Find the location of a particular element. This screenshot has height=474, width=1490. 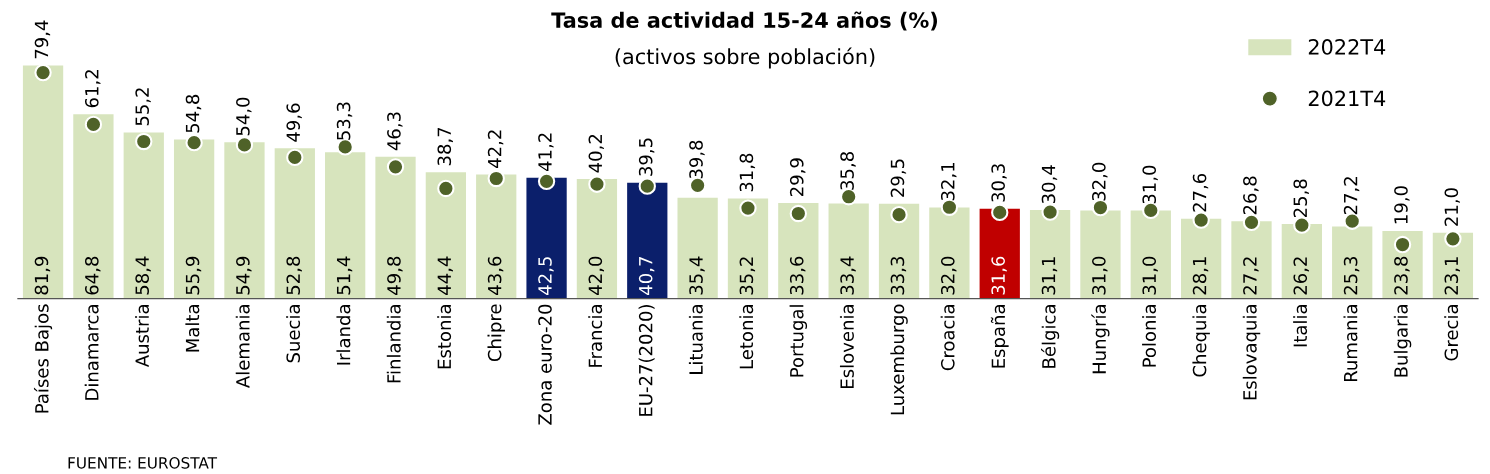

x-tick-label: Países Bajos is located at coordinates (43, 358).